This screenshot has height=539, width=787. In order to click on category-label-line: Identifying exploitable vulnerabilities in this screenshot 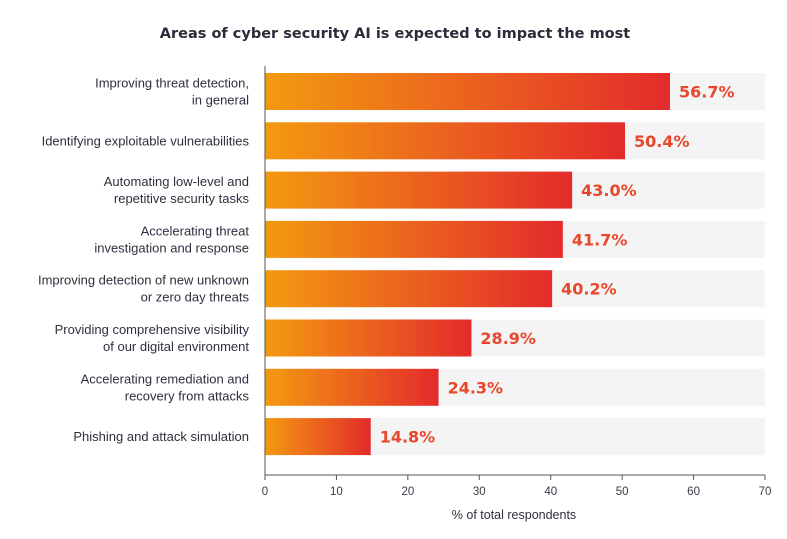, I will do `click(146, 140)`.